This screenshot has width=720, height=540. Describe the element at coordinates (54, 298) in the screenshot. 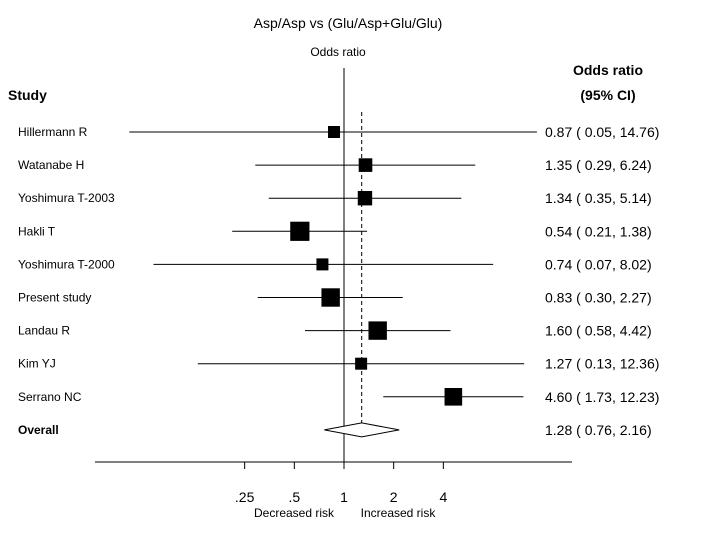

I see `study-label: Present study` at that location.